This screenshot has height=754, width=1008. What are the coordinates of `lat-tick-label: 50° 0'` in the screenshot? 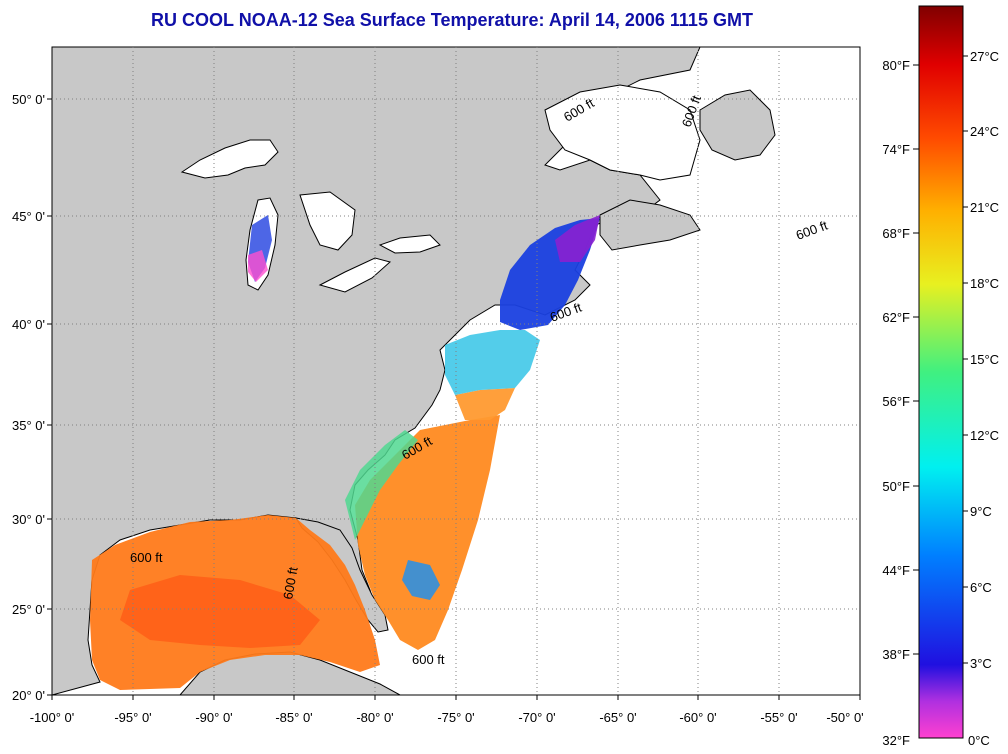 It's located at (28, 99).